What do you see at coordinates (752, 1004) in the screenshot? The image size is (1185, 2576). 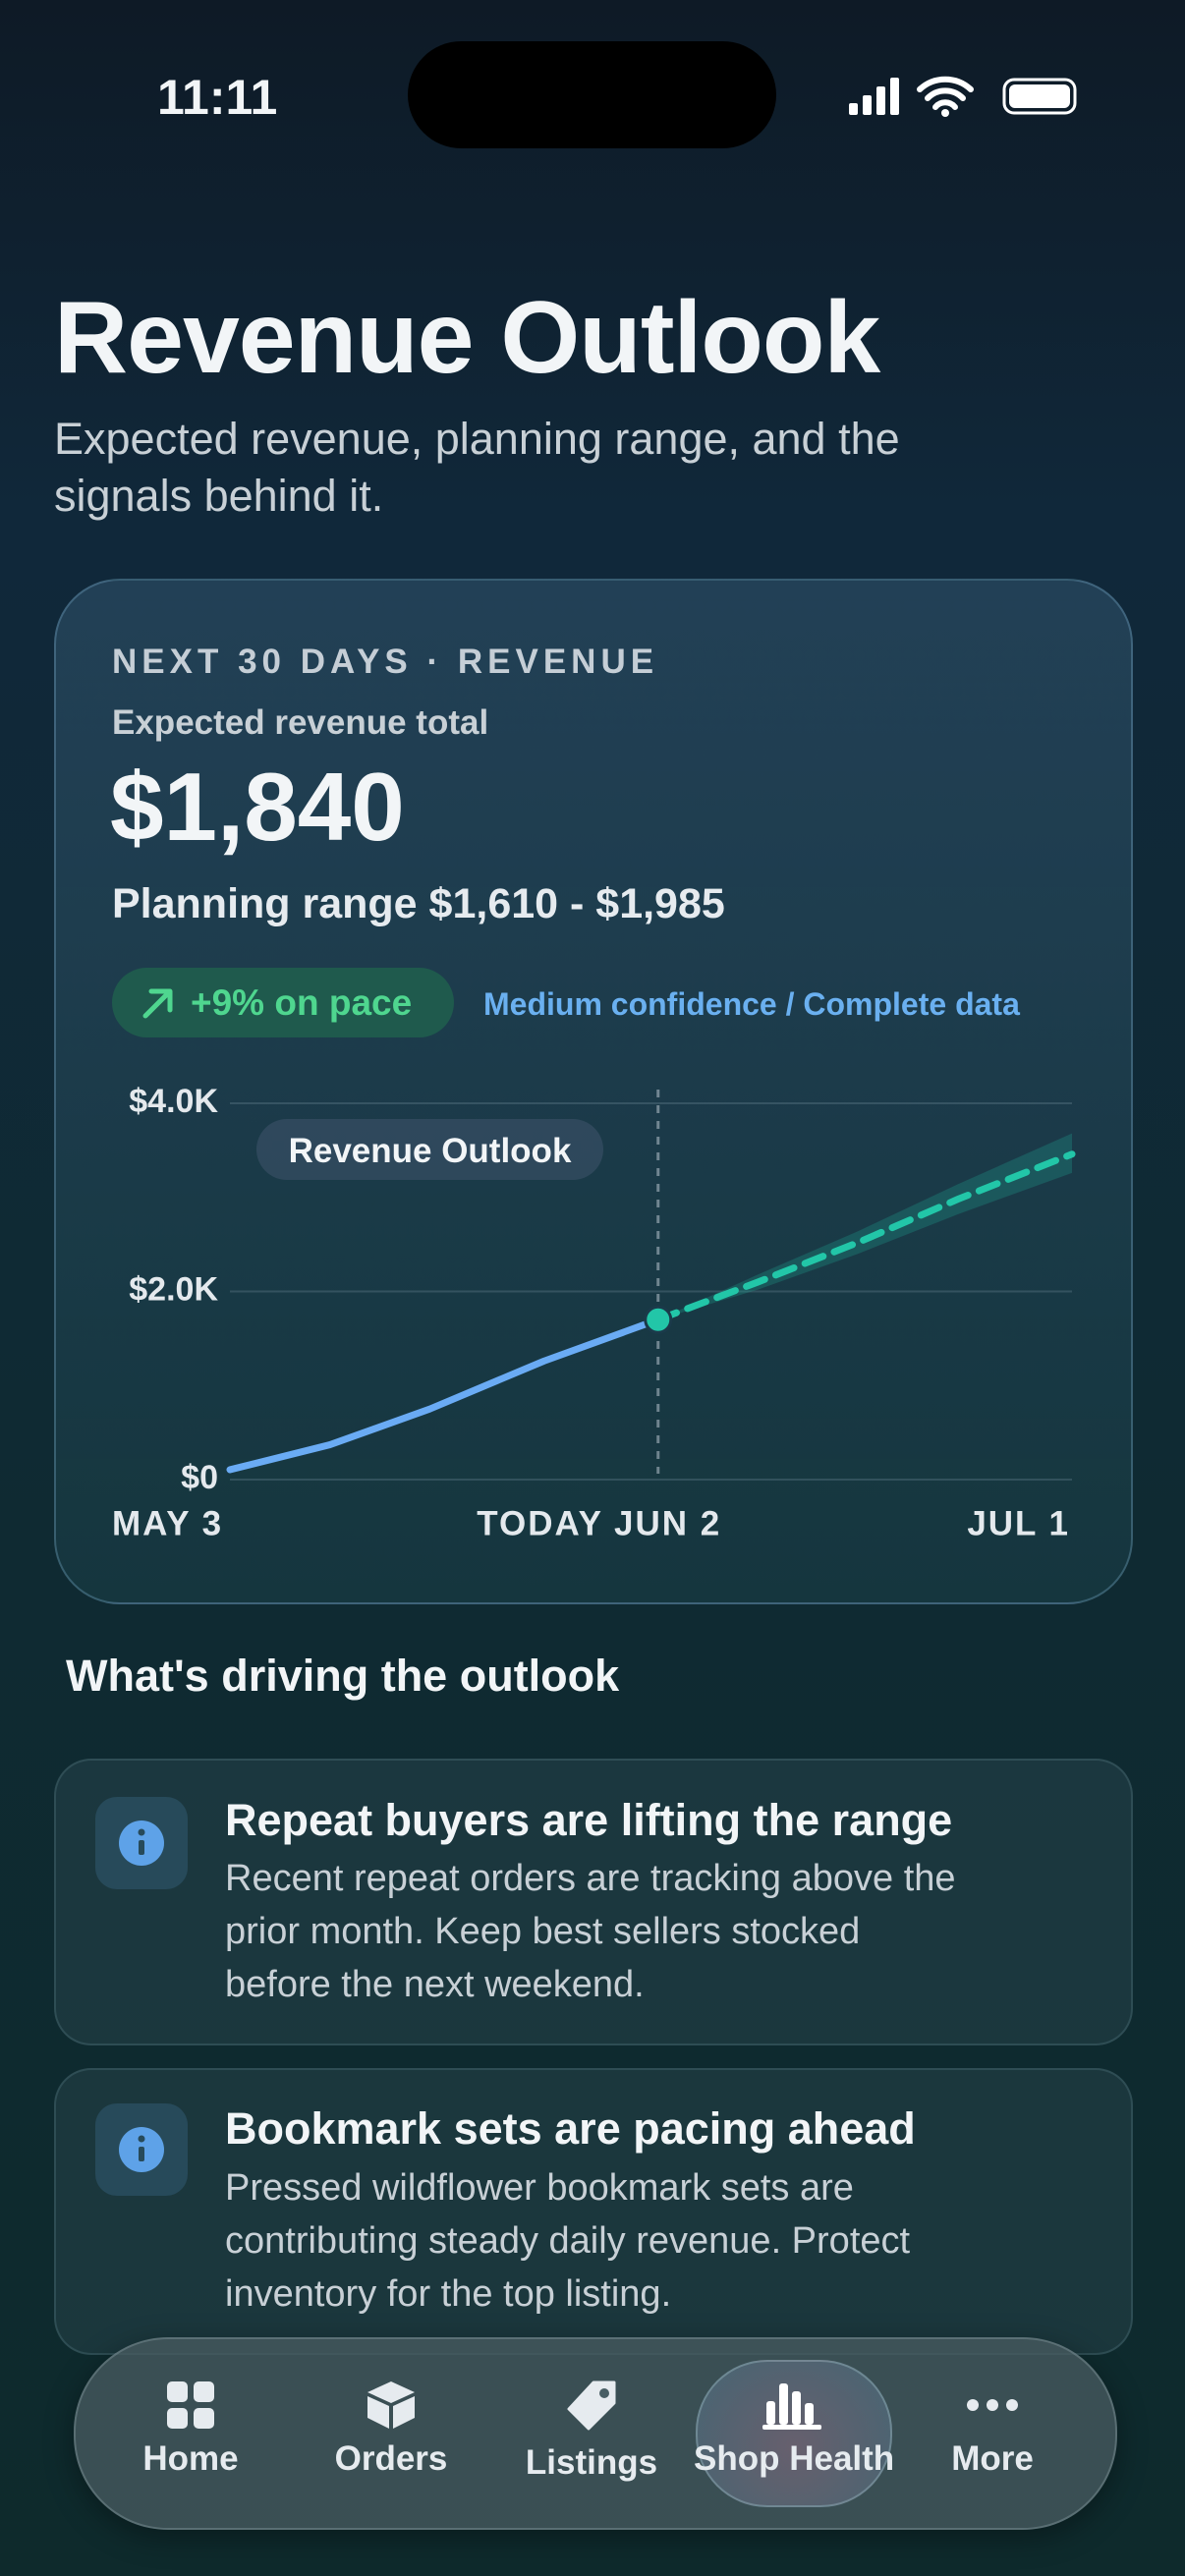 I see `confidence: Medium confidence / Complete data` at bounding box center [752, 1004].